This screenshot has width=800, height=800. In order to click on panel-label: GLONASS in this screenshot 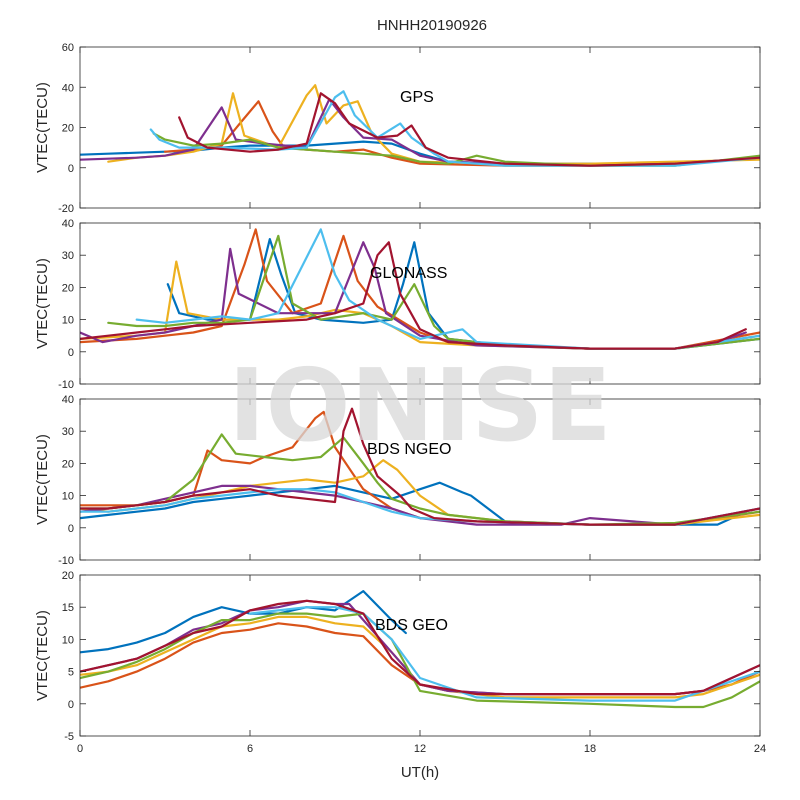, I will do `click(408, 273)`.